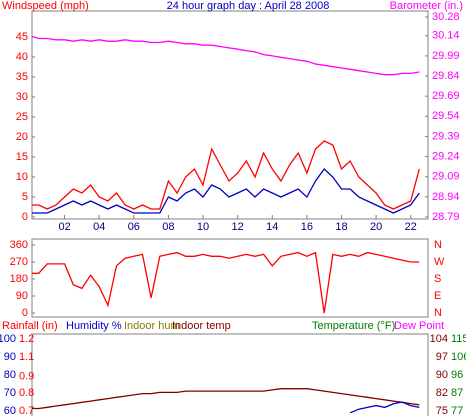 This screenshot has height=416, width=466. I want to click on axis-tick-label: 106, so click(458, 357).